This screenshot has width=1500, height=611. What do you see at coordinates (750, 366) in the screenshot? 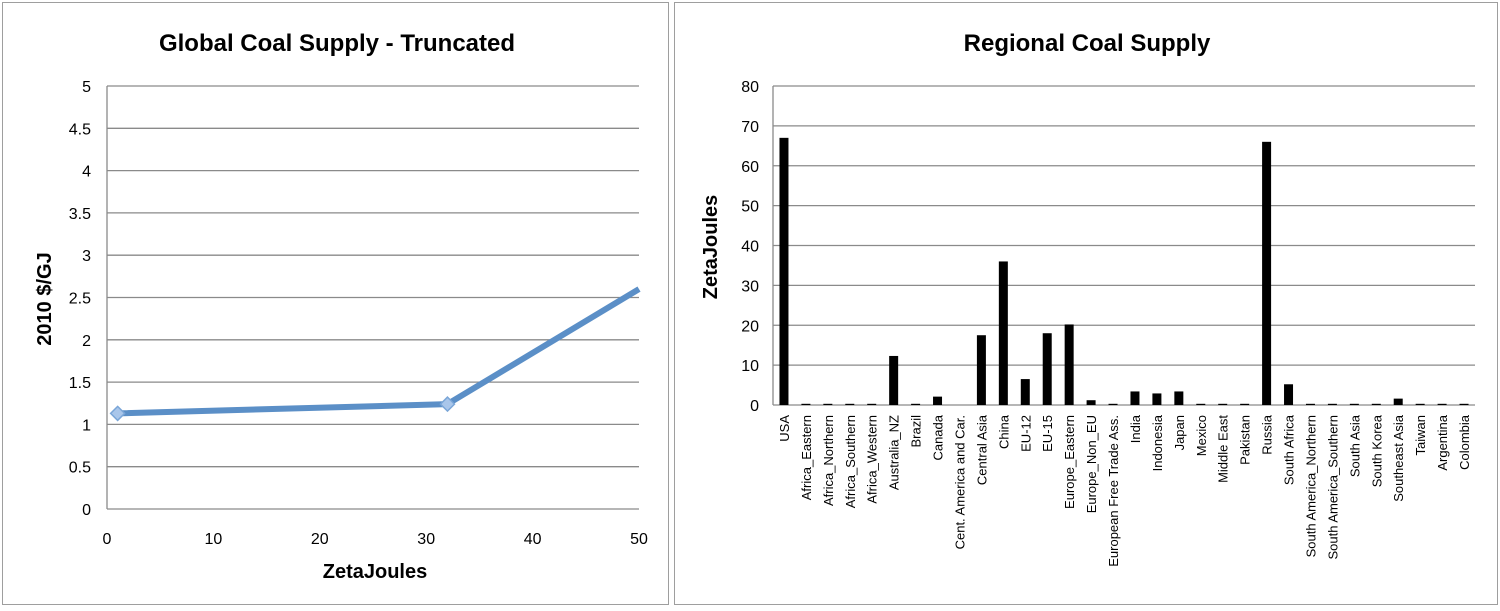
I see `y-tick-label: 10` at bounding box center [750, 366].